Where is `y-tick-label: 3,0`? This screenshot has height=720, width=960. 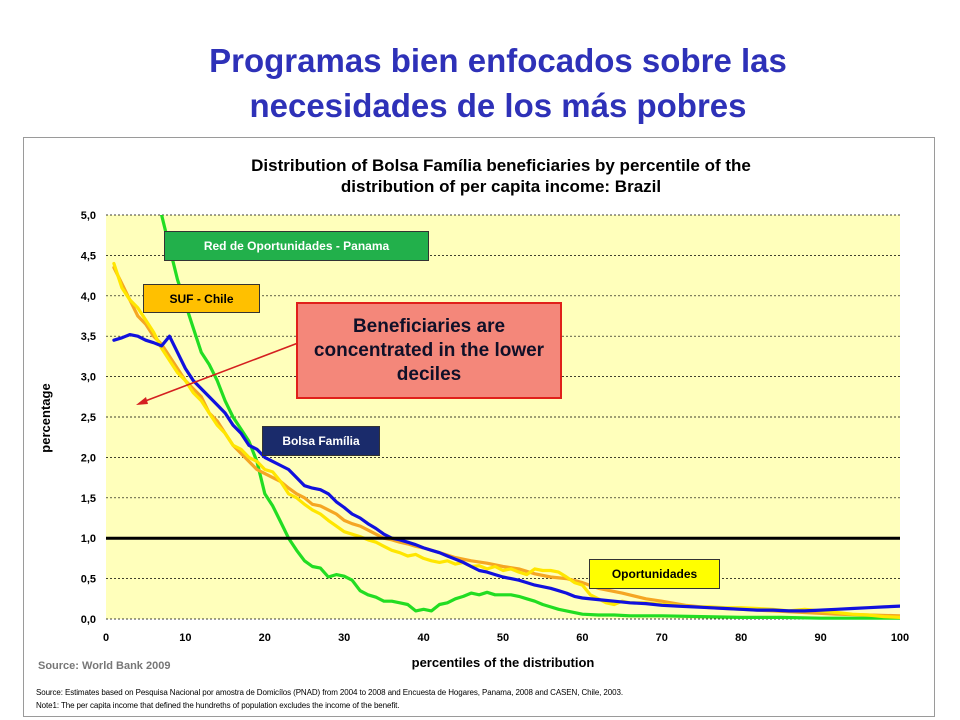
y-tick-label: 3,0 is located at coordinates (88, 378).